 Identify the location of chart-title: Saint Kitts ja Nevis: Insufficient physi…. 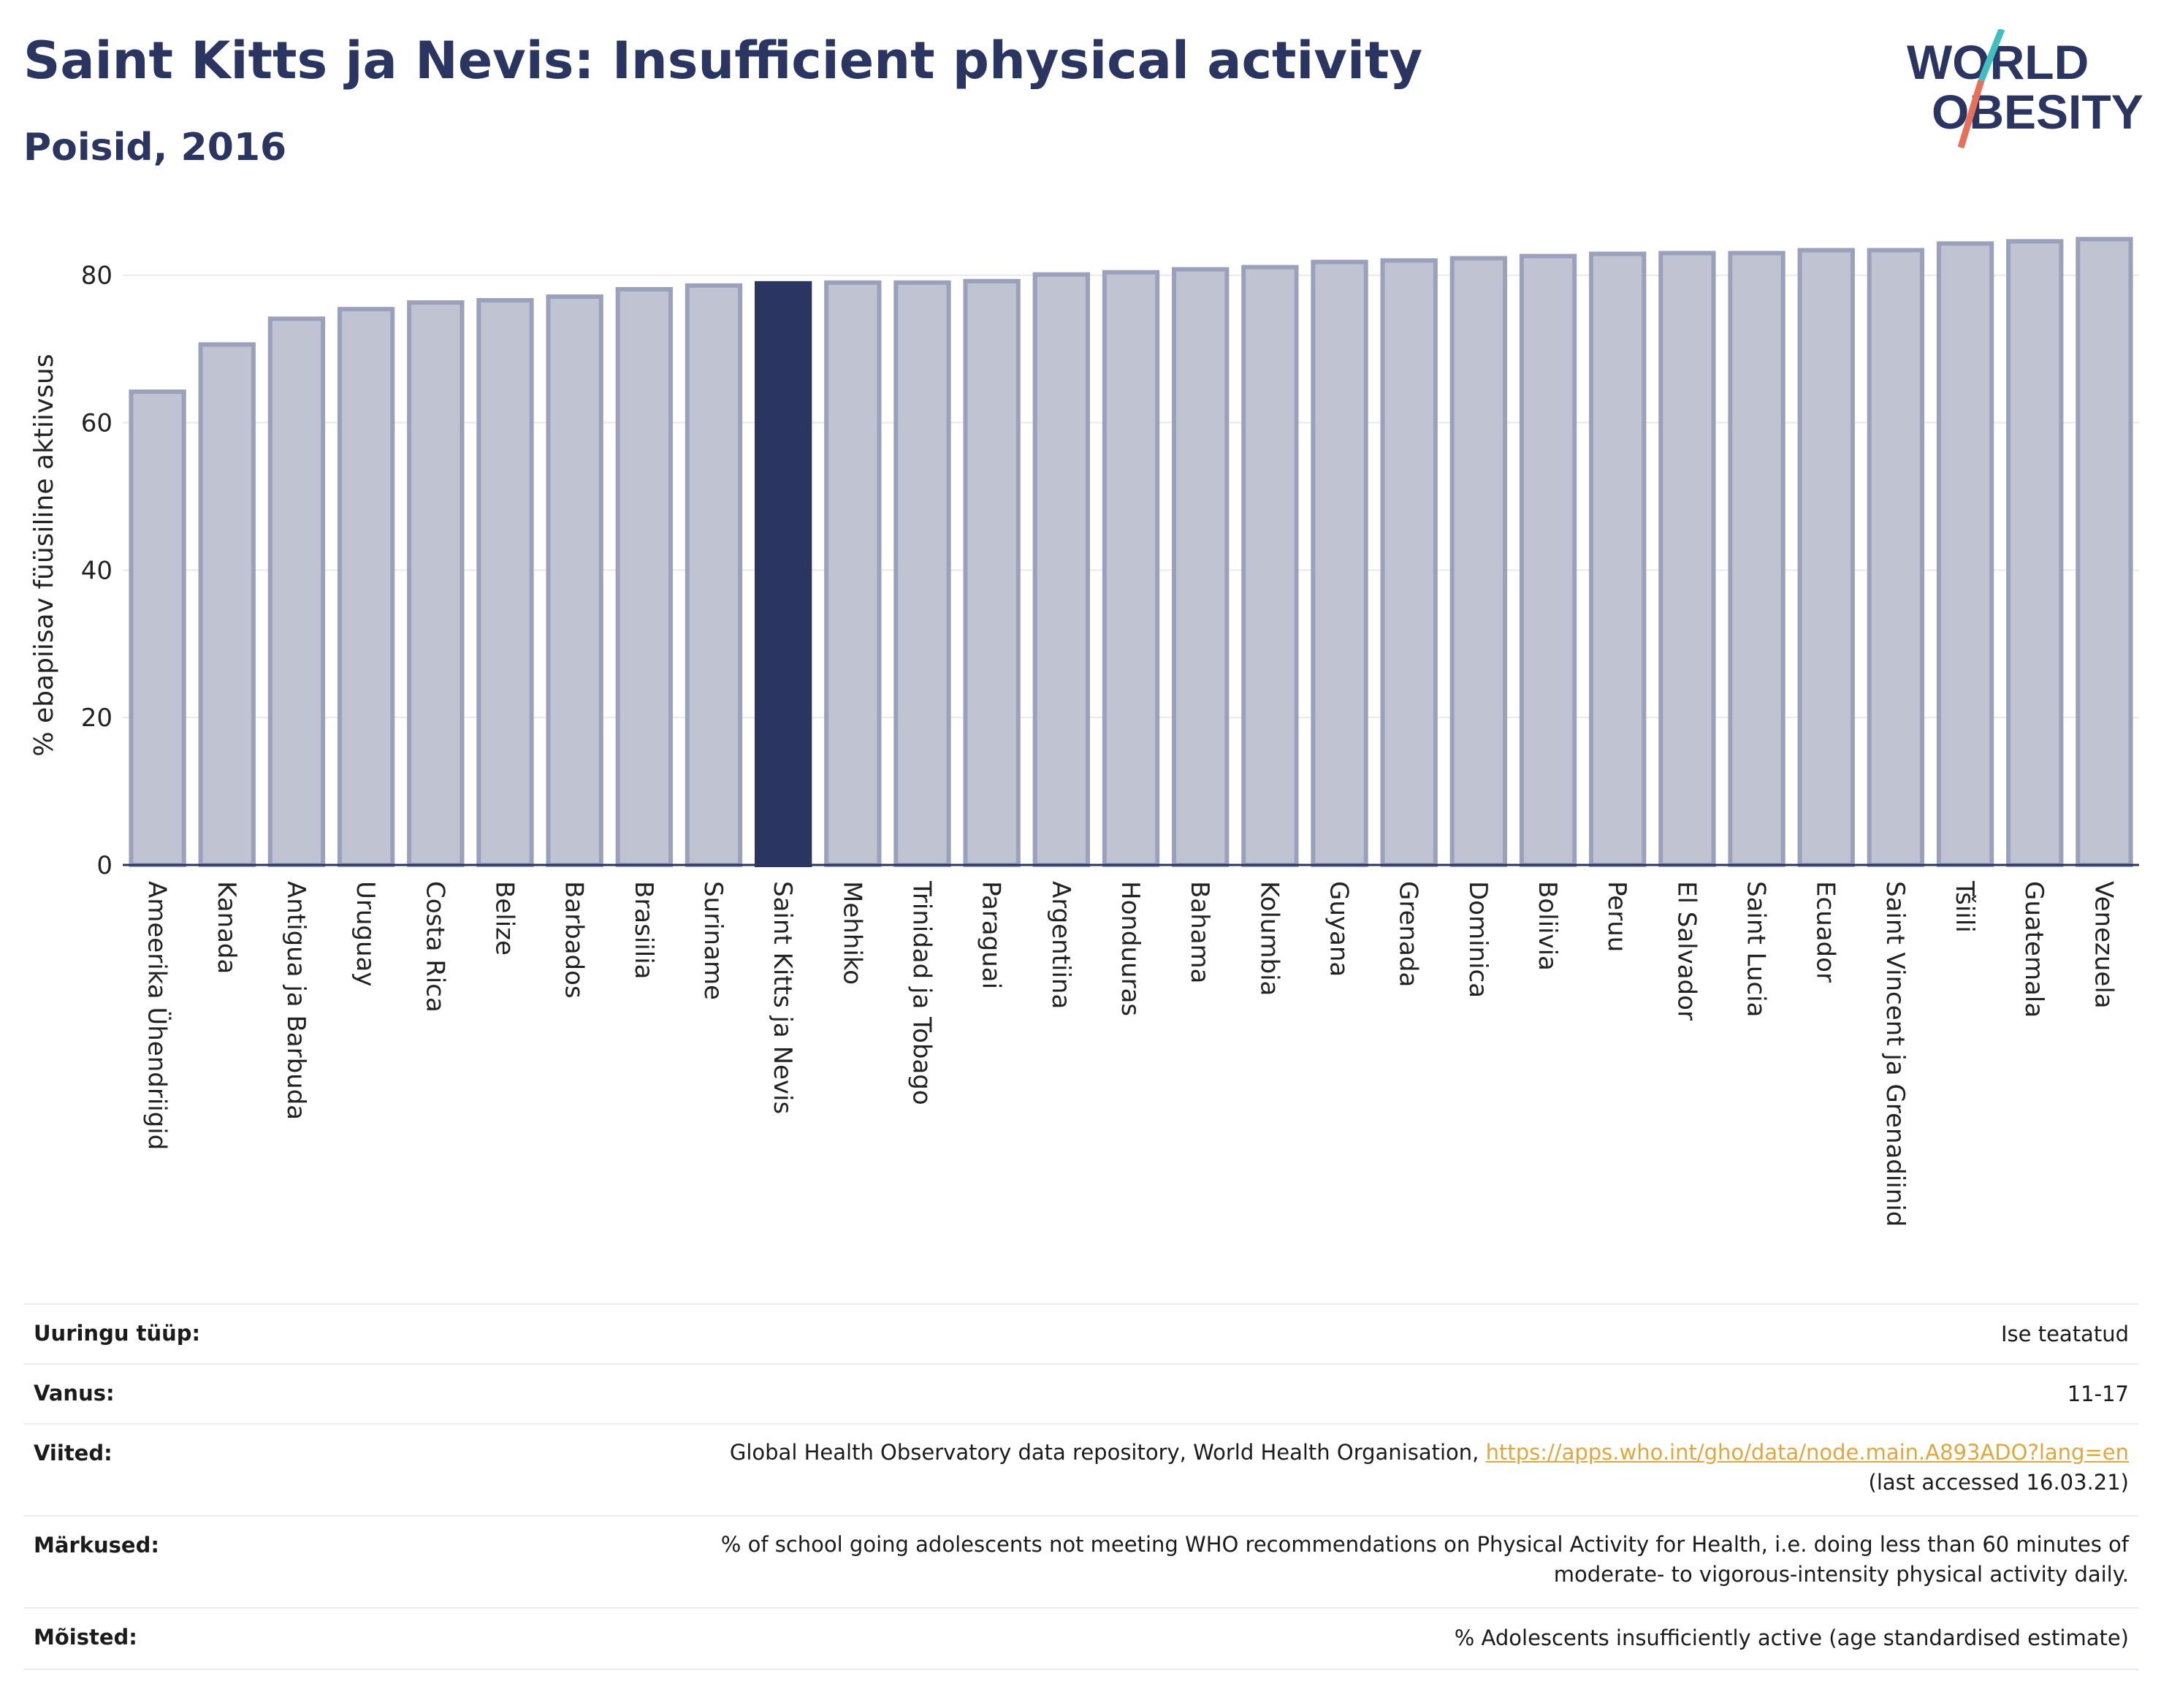
(723, 61).